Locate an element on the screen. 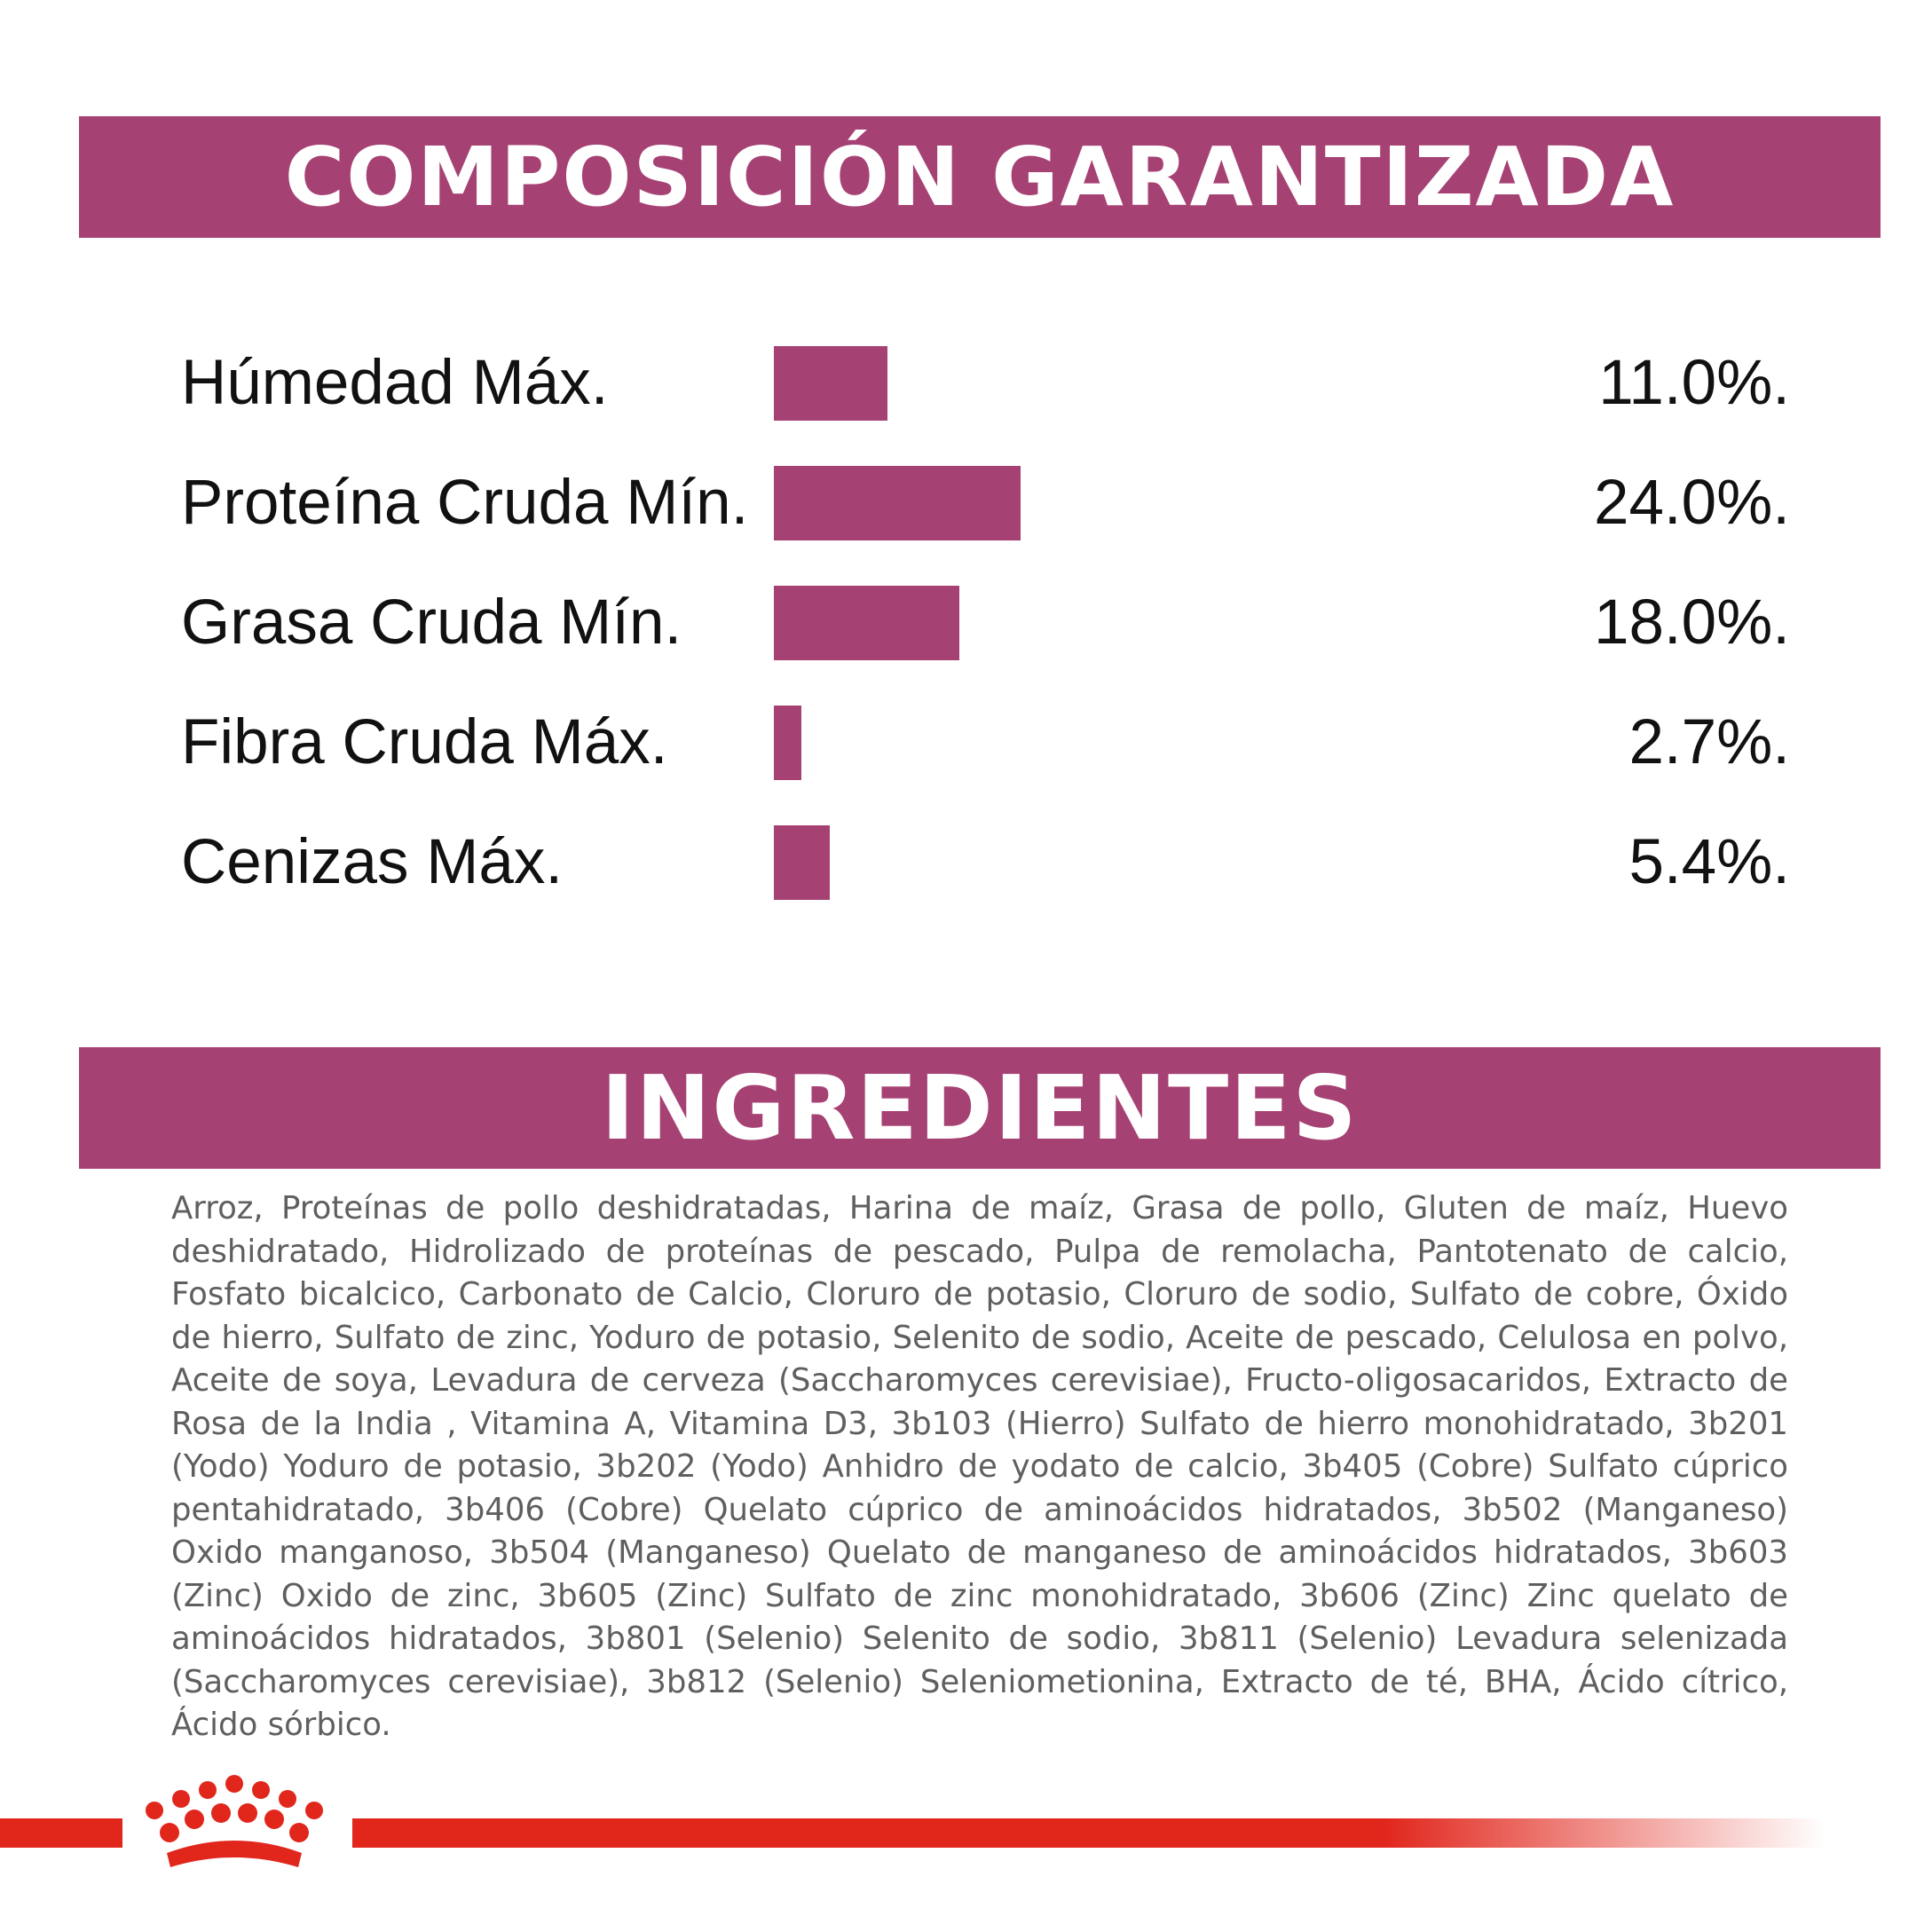 The height and width of the screenshot is (1932, 1932). category-label: Fibra Cruda Máx. is located at coordinates (424, 742).